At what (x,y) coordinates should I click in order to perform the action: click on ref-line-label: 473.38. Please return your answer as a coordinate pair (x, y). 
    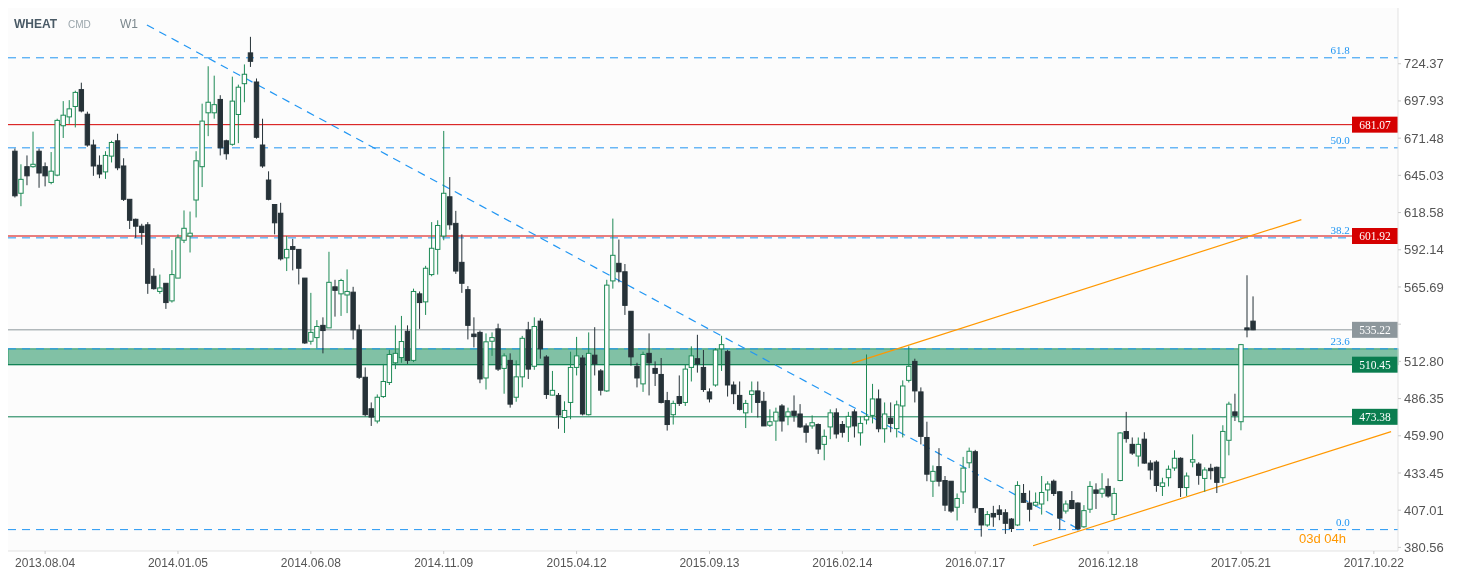
    Looking at the image, I should click on (1375, 416).